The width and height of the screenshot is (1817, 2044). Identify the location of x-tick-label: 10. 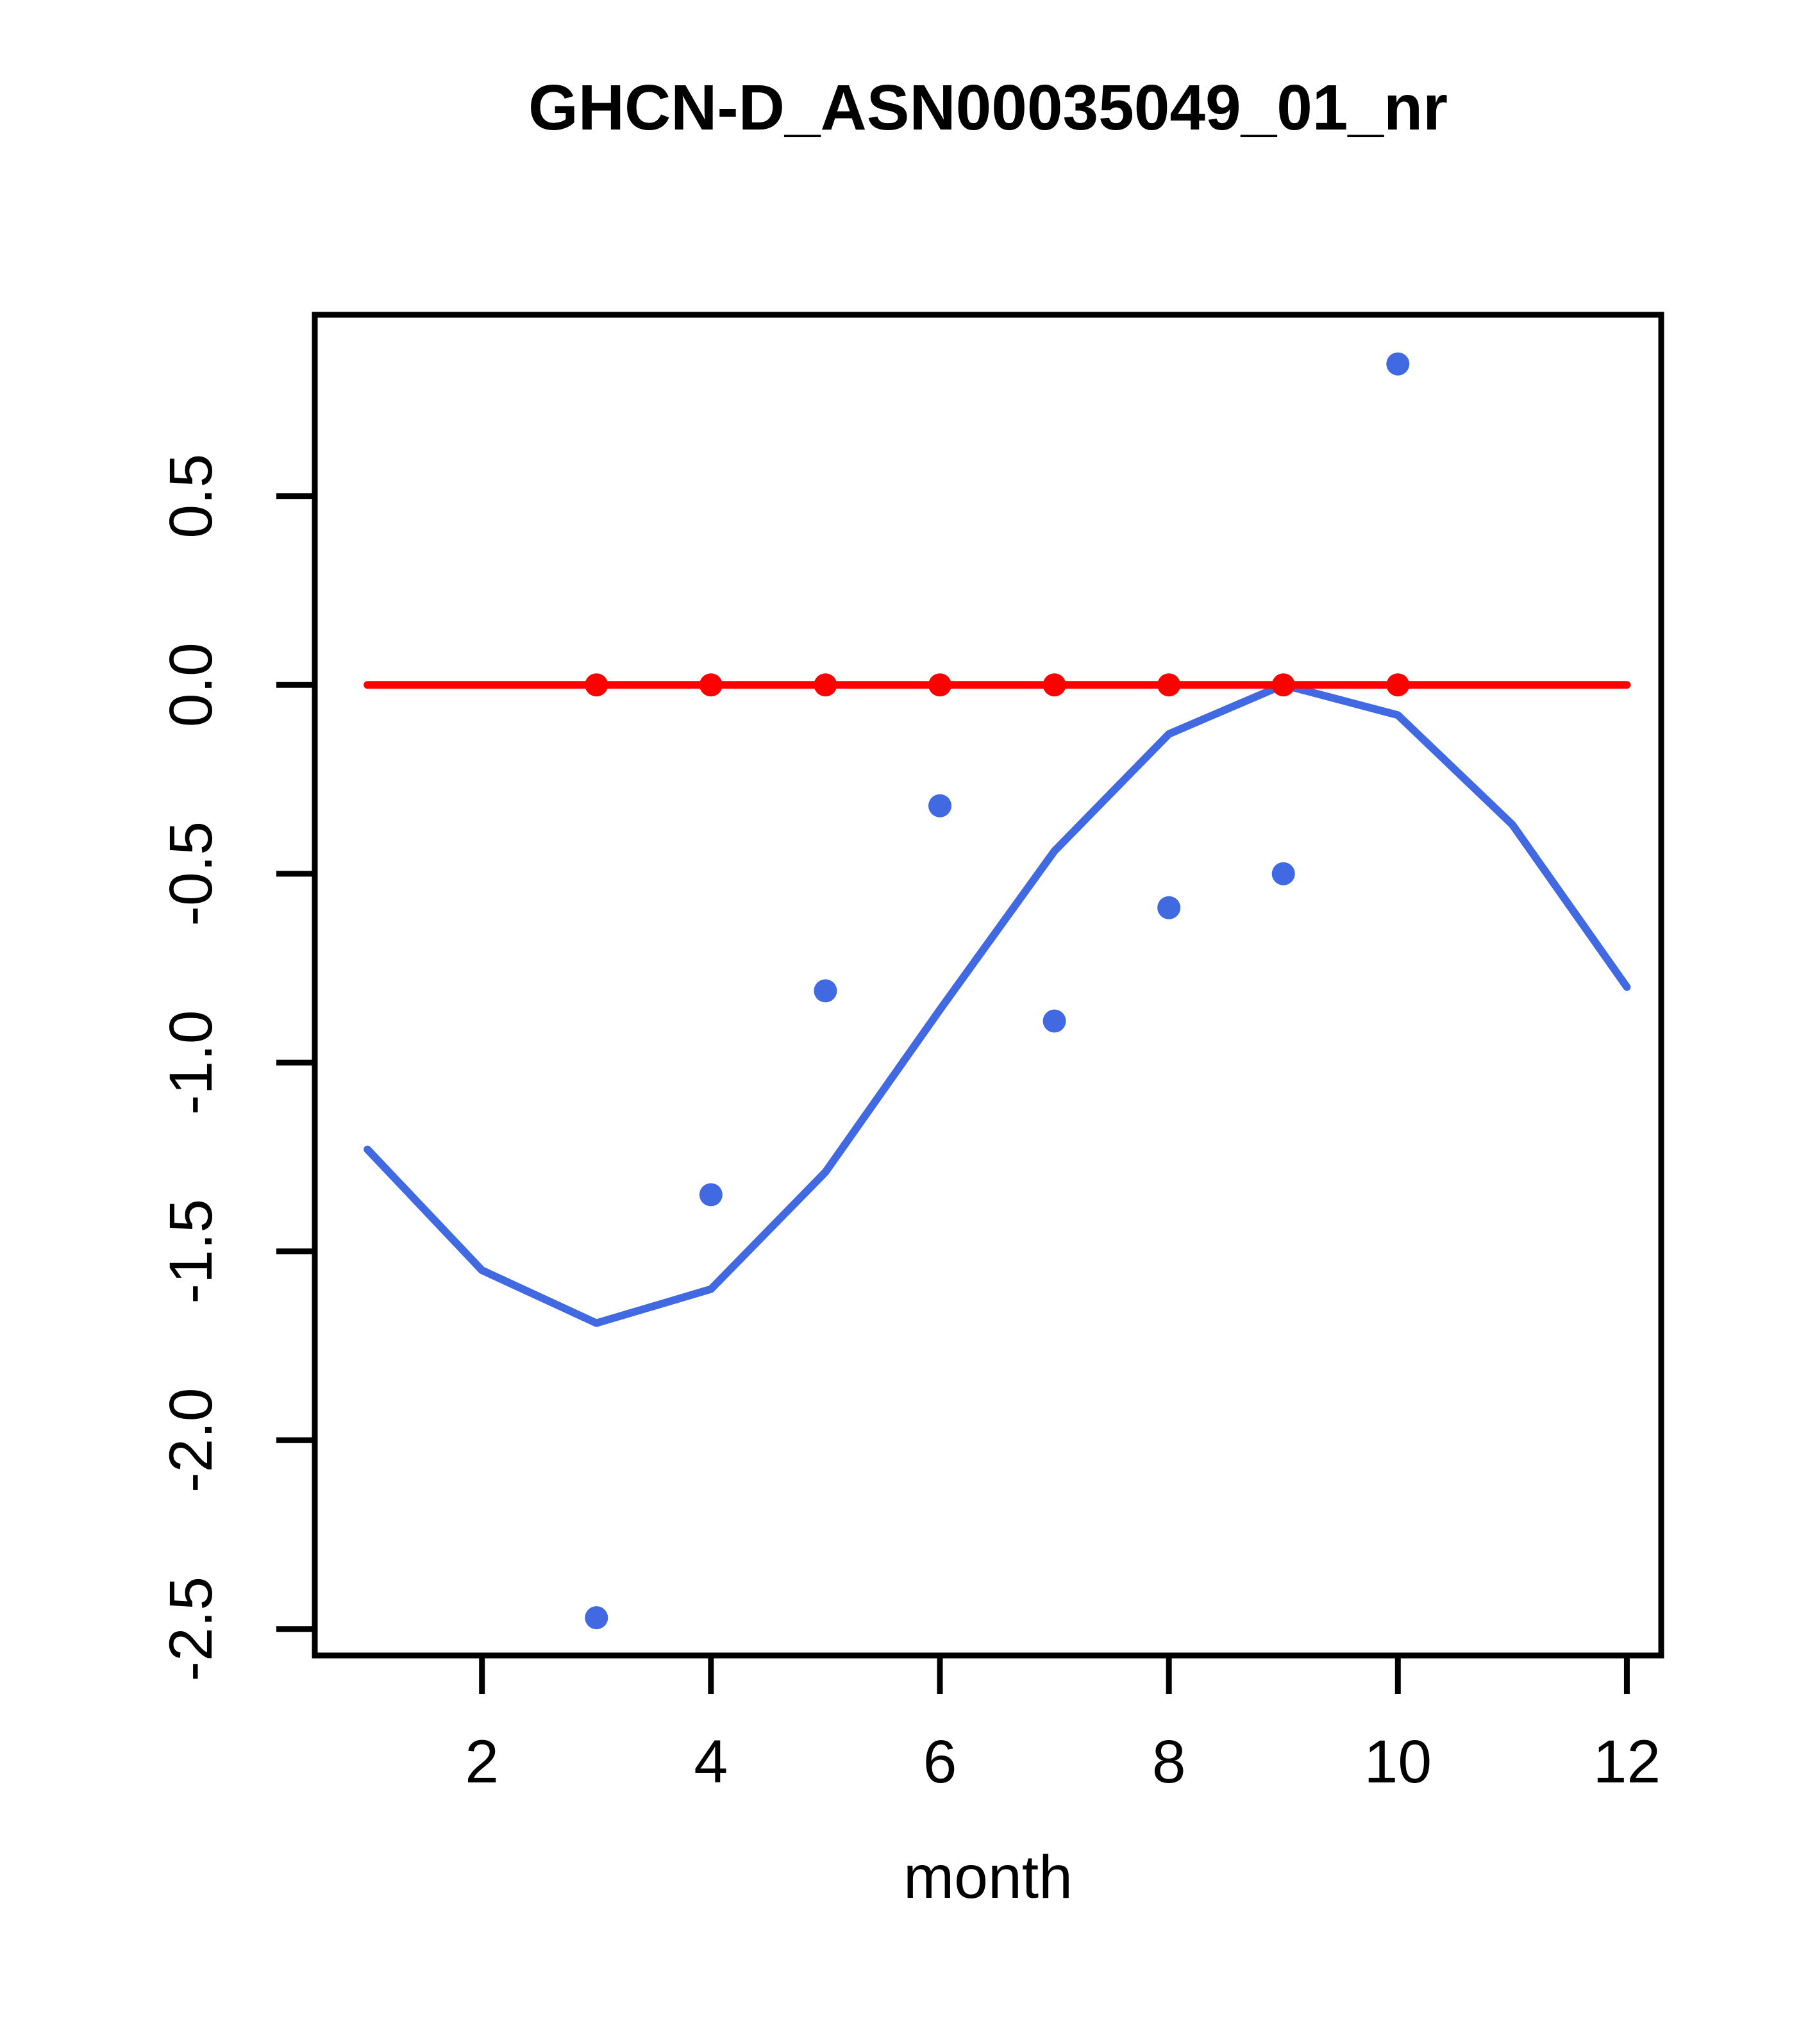
(1398, 1762).